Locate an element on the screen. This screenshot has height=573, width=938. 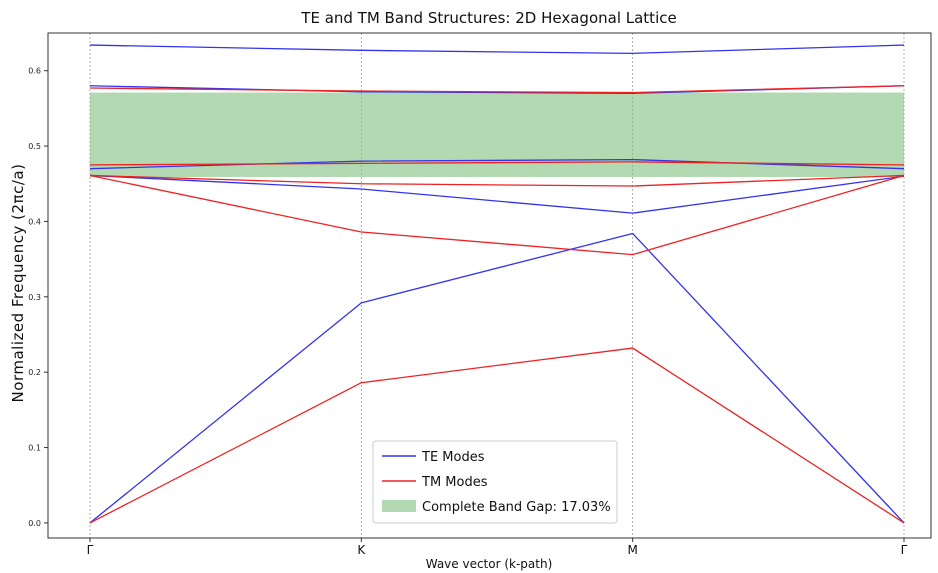
y-tick-label-4: 0.4 is located at coordinates (34, 221).